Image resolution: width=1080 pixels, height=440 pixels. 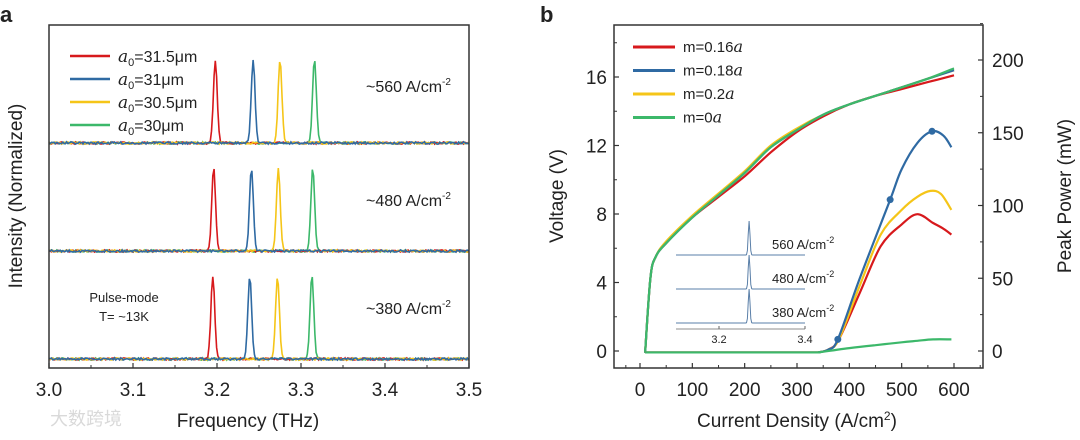 I want to click on panel-b-y-label-left: Voltage (V), so click(x=557, y=196).